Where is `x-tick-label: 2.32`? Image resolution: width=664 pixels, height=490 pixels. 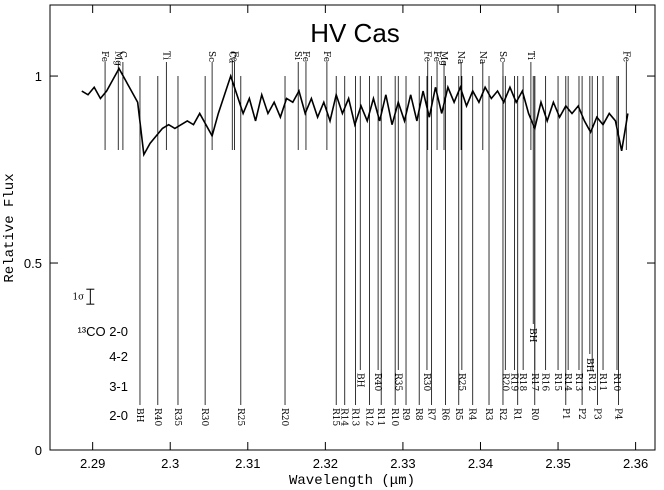
x-tick-label: 2.32 is located at coordinates (325, 463).